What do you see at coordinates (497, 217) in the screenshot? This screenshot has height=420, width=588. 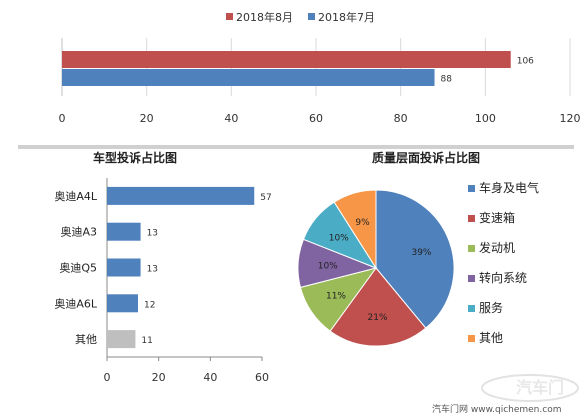 I see `legend-label: 变速箱` at bounding box center [497, 217].